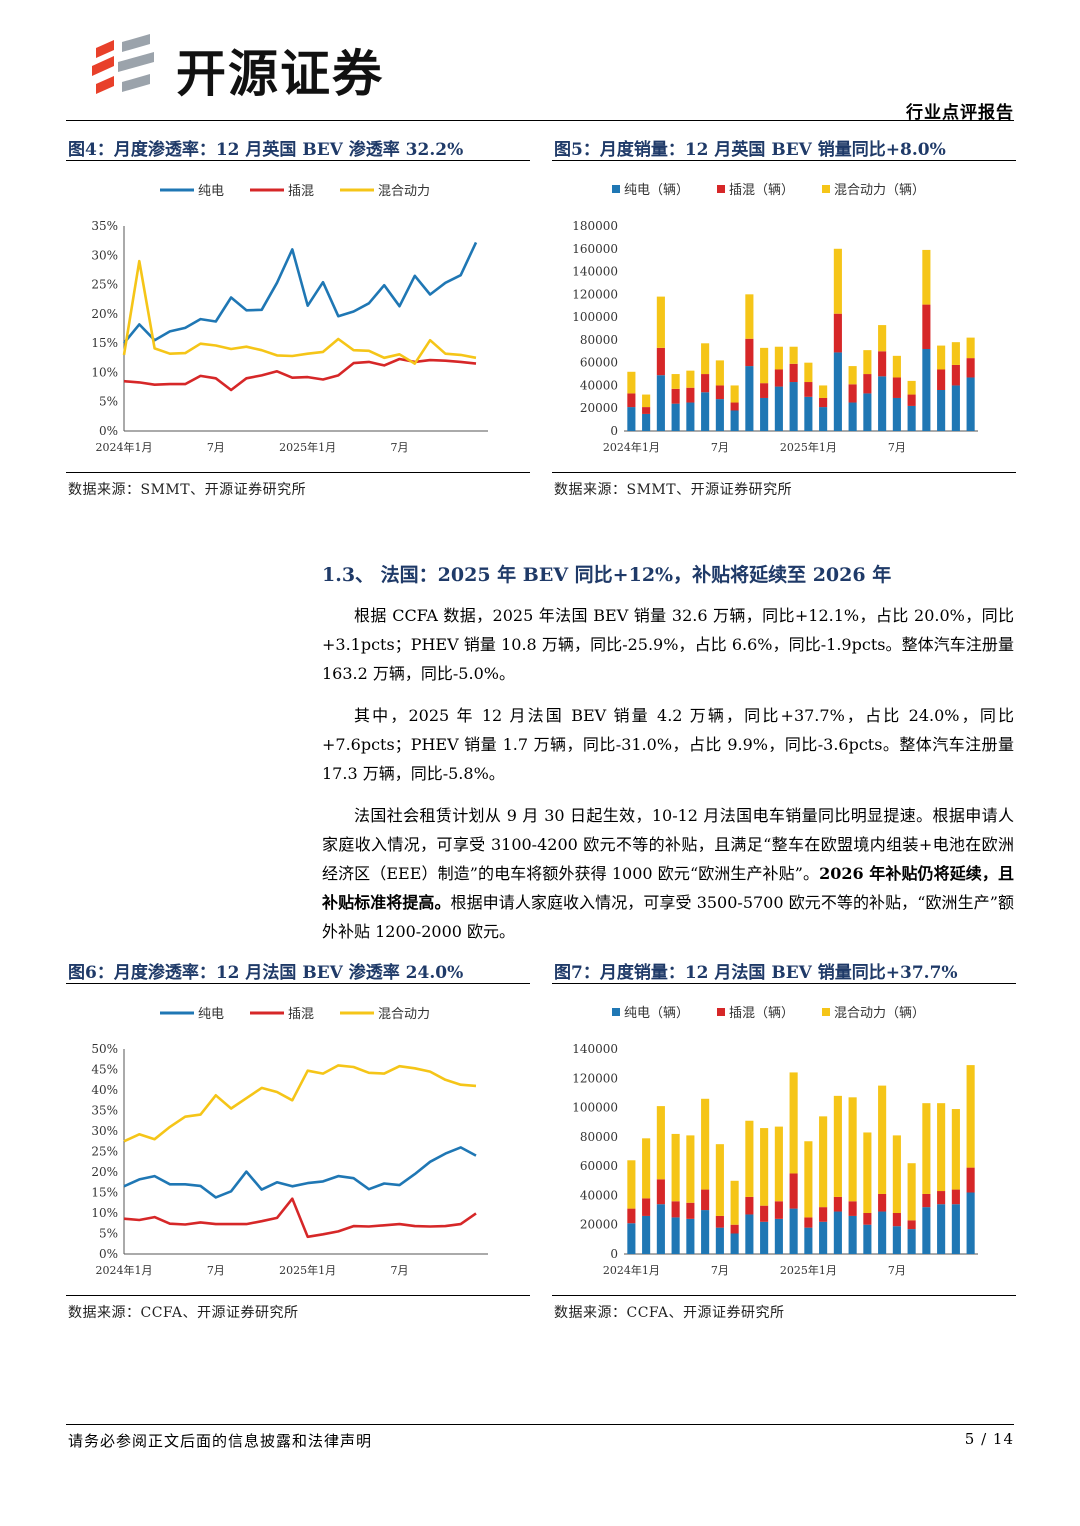 The image size is (1080, 1526). Describe the element at coordinates (595, 1049) in the screenshot. I see `y-tick-label: 140000` at that location.